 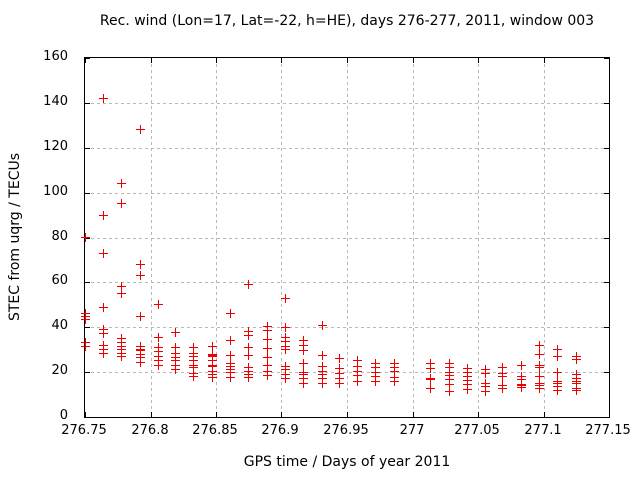 What do you see at coordinates (412, 430) in the screenshot?
I see `x-tick-label: 277` at bounding box center [412, 430].